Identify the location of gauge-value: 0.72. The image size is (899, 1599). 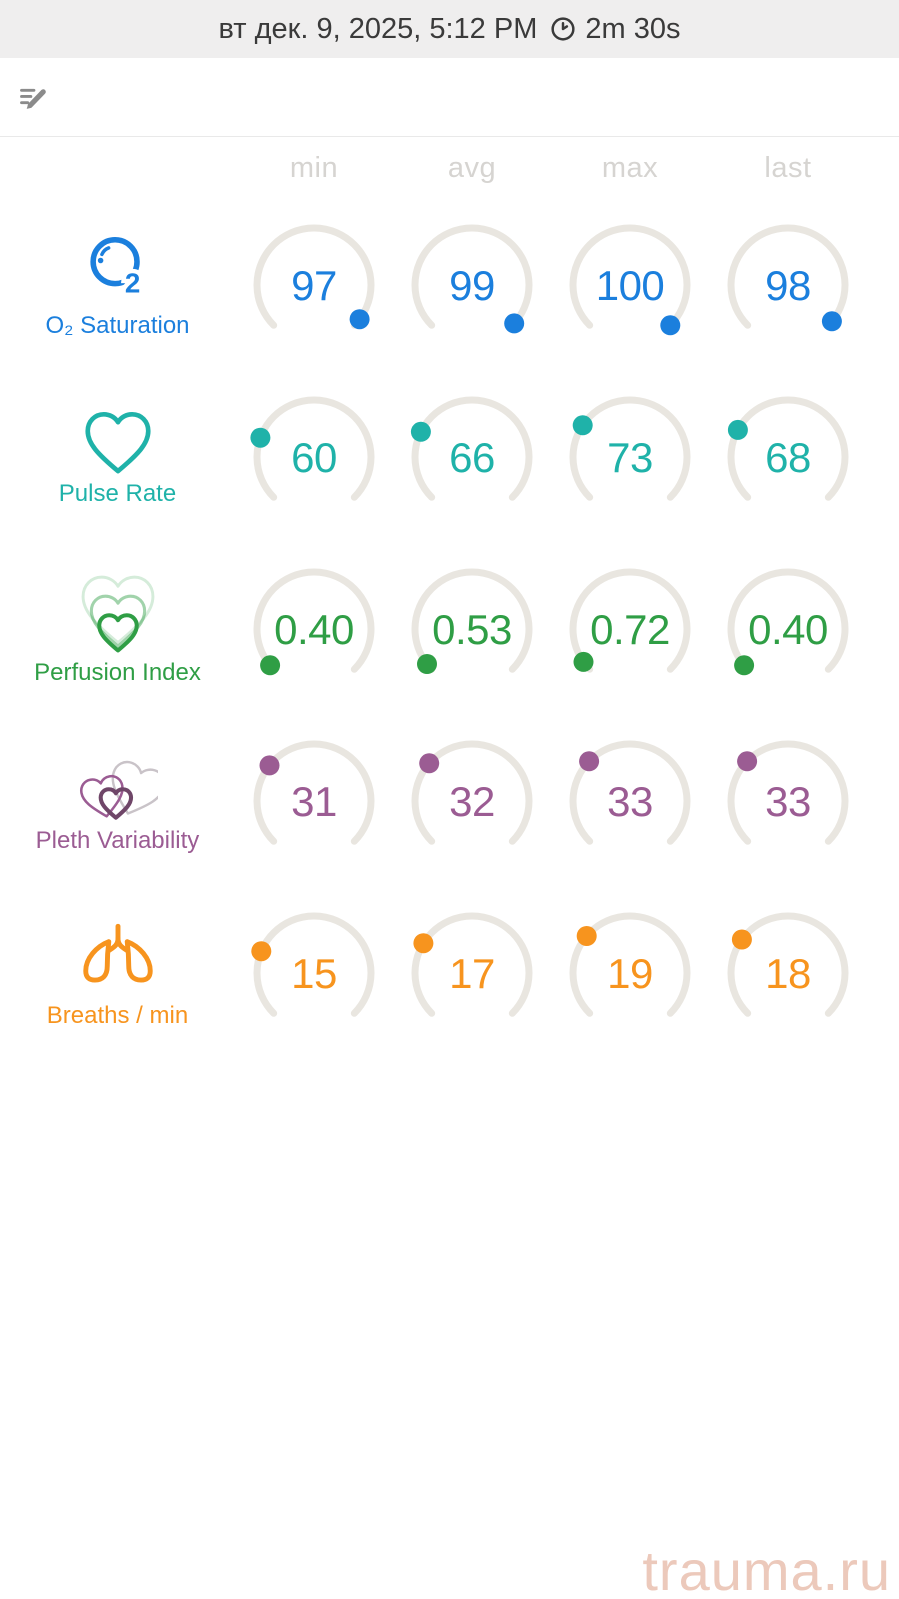
(630, 629).